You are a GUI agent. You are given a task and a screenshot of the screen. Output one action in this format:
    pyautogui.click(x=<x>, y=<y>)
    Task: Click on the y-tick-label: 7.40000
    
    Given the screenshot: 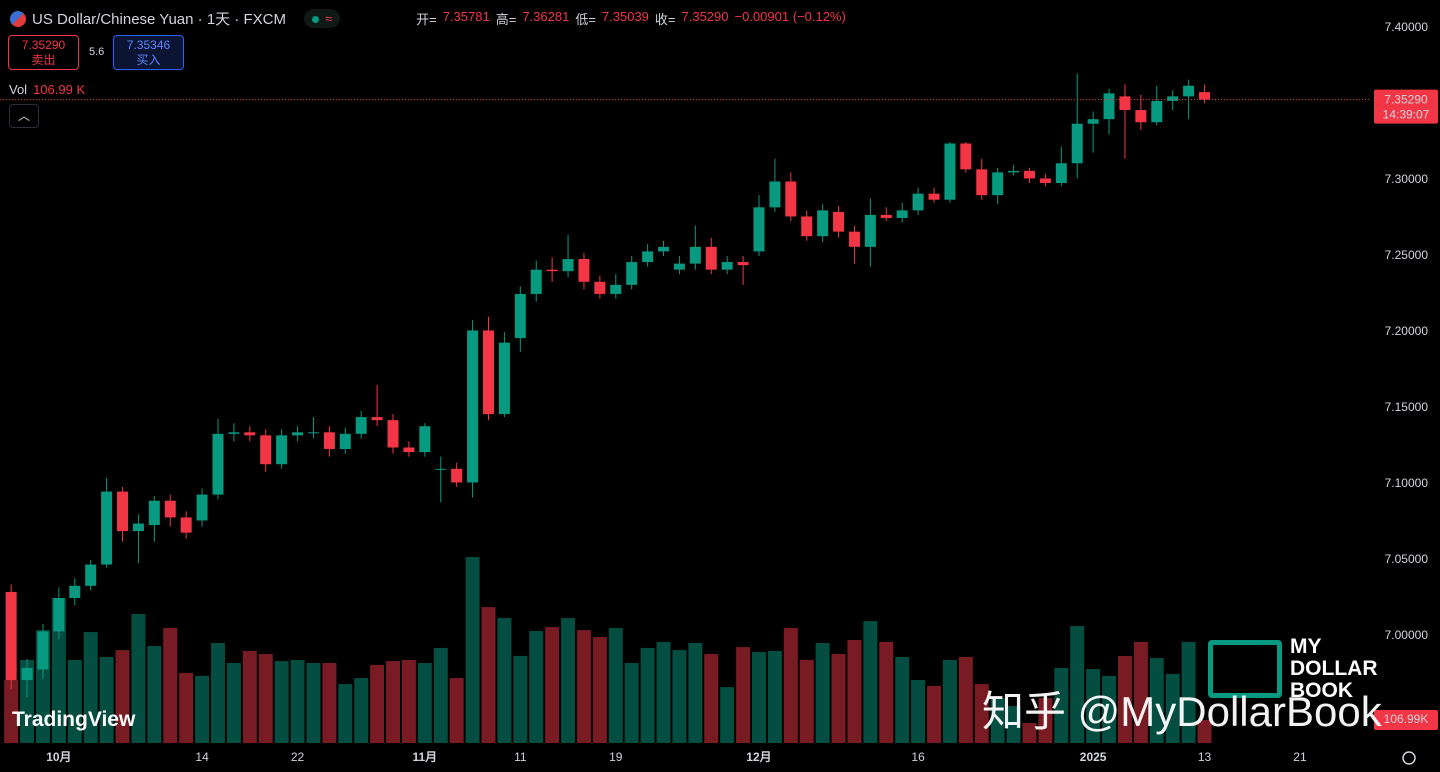 What is the action you would take?
    pyautogui.click(x=1407, y=27)
    